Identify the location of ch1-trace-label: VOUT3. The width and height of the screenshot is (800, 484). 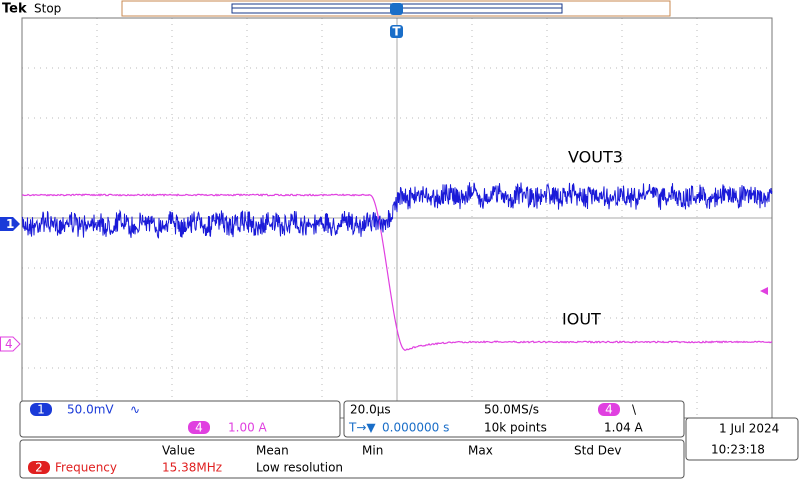
(595, 157).